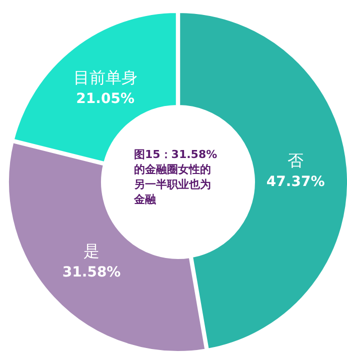 The width and height of the screenshot is (347, 353). What do you see at coordinates (295, 182) in the screenshot?
I see `data-label: 47.37%` at bounding box center [295, 182].